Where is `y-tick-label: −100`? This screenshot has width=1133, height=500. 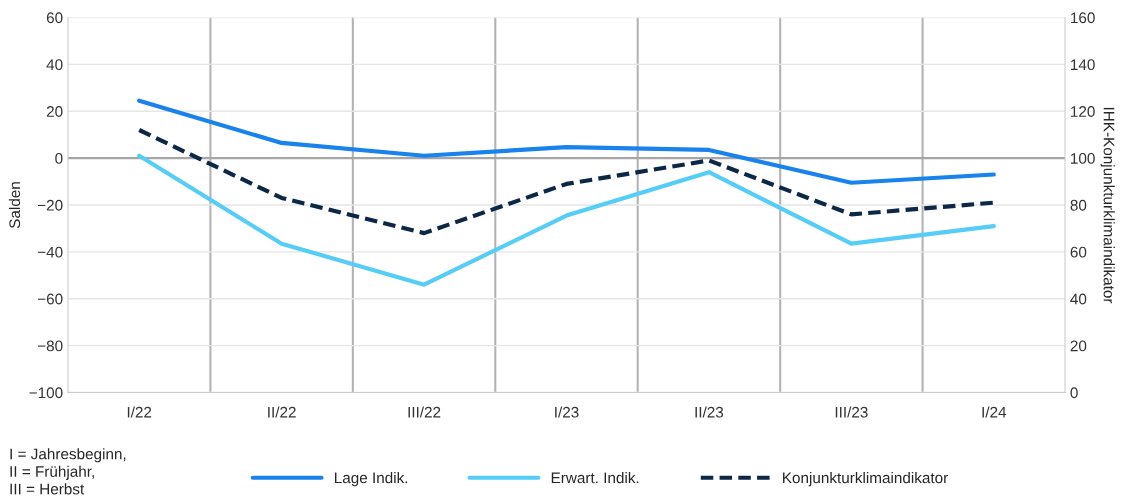
y-tick-label: −100 is located at coordinates (46, 393).